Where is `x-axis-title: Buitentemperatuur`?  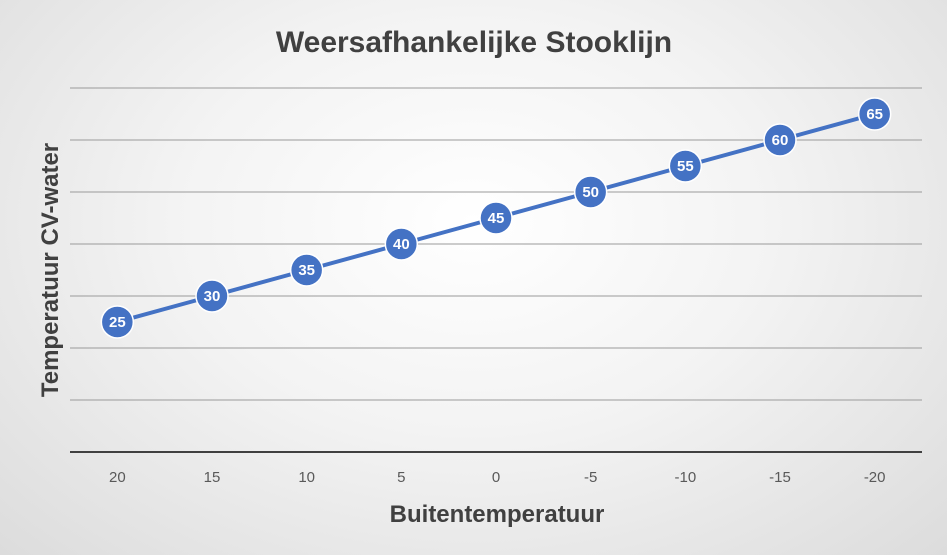
x-axis-title: Buitentemperatuur is located at coordinates (497, 514).